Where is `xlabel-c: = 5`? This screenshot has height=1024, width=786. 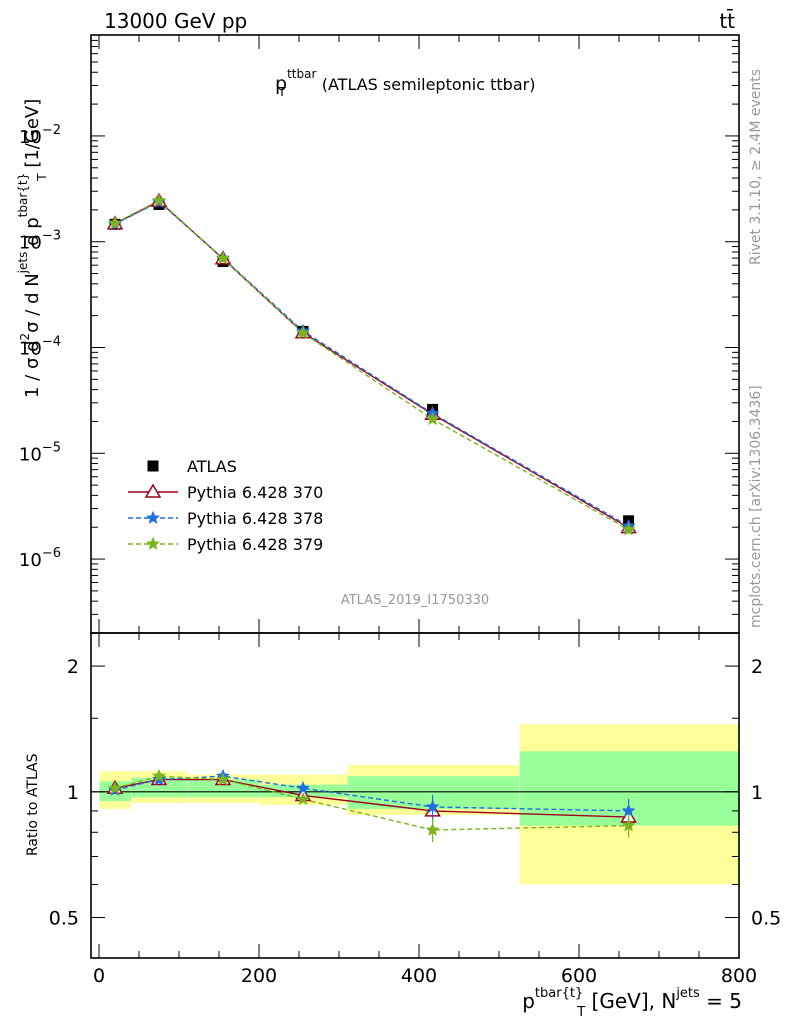
xlabel-c: = 5 is located at coordinates (721, 1001).